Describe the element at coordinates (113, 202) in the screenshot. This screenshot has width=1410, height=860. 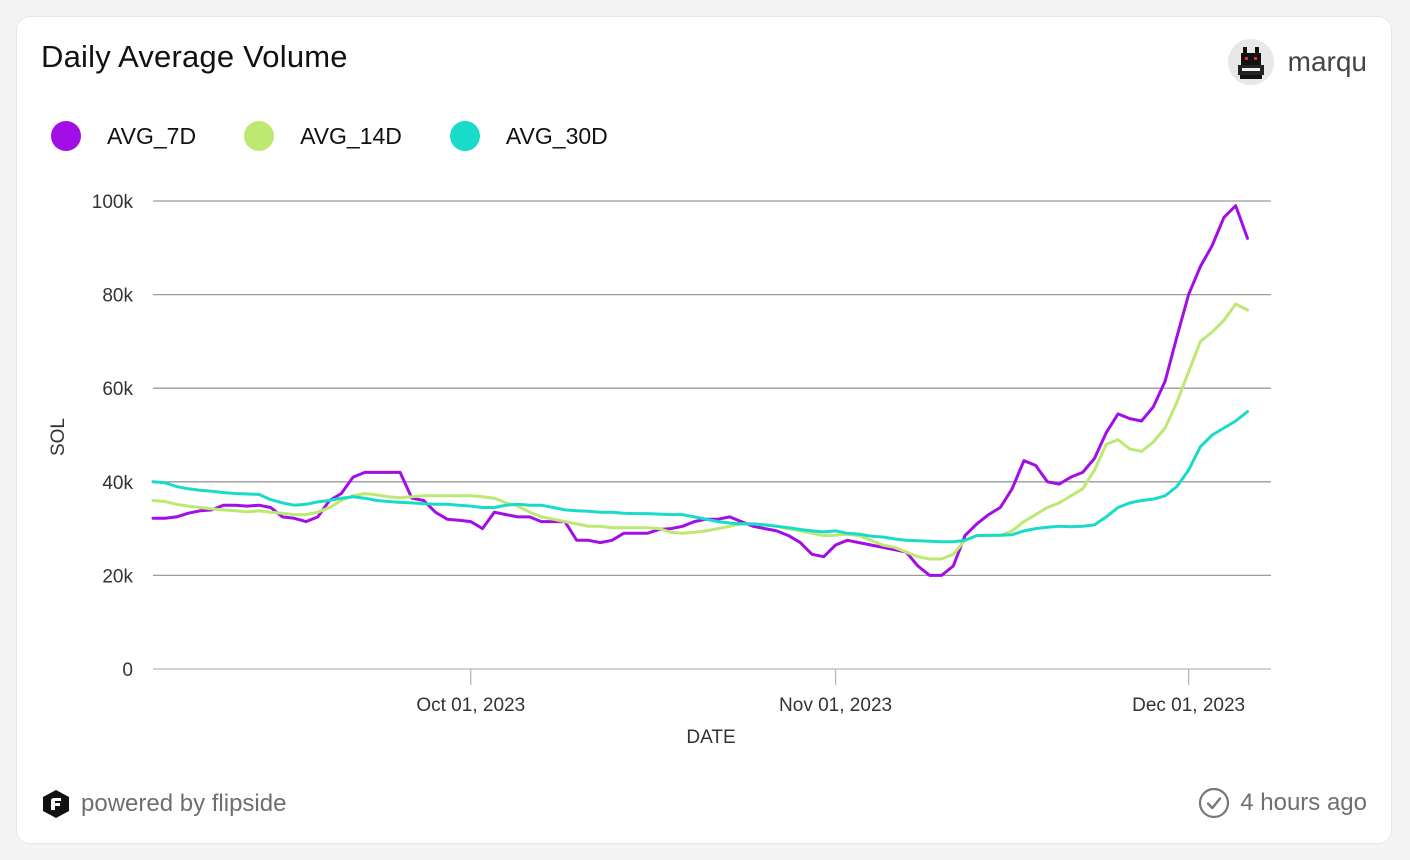
I see `y-tick-label: 100k` at that location.